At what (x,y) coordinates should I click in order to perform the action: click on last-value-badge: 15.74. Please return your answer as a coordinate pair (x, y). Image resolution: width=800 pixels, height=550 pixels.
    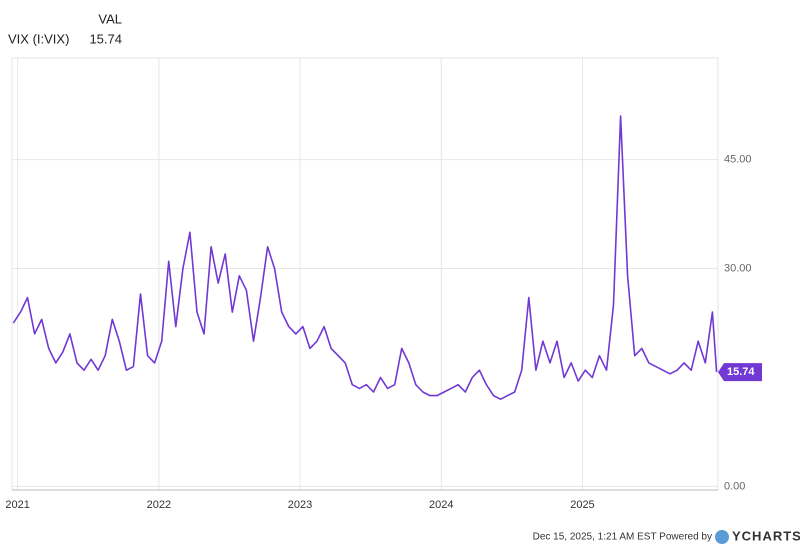
    Looking at the image, I should click on (740, 372).